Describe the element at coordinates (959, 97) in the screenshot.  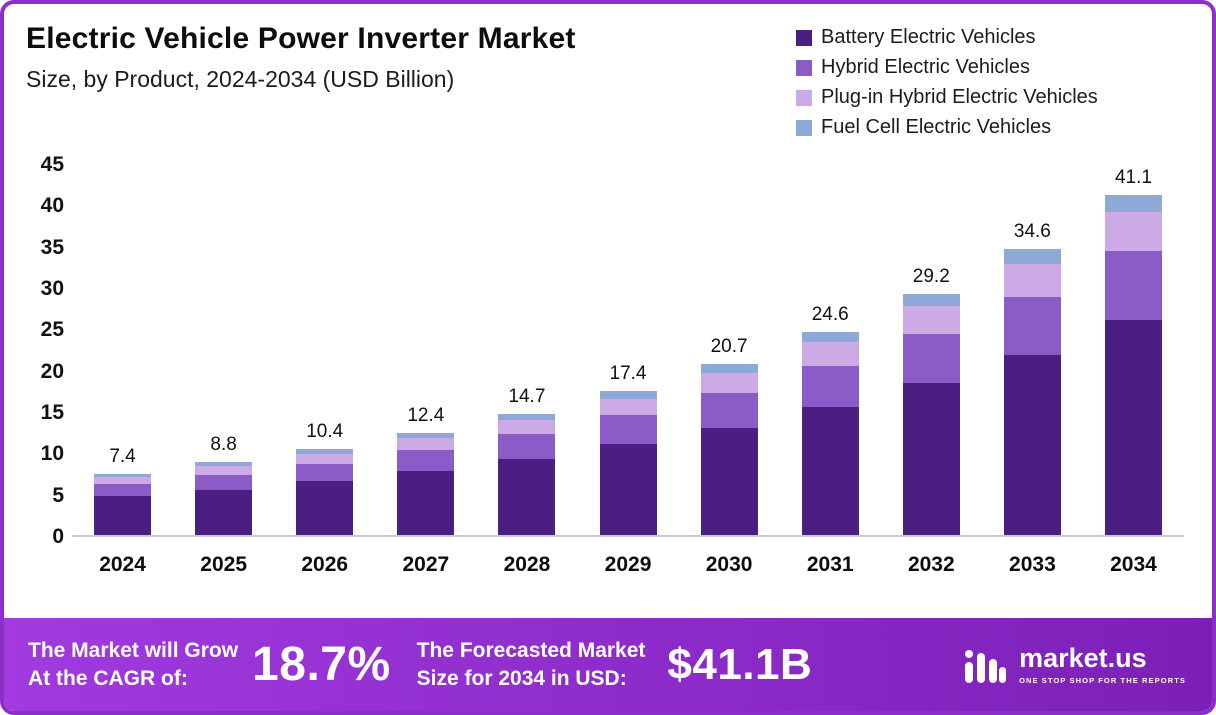
I see `legend-label: Plug-in Hybrid Electric Vehicles` at that location.